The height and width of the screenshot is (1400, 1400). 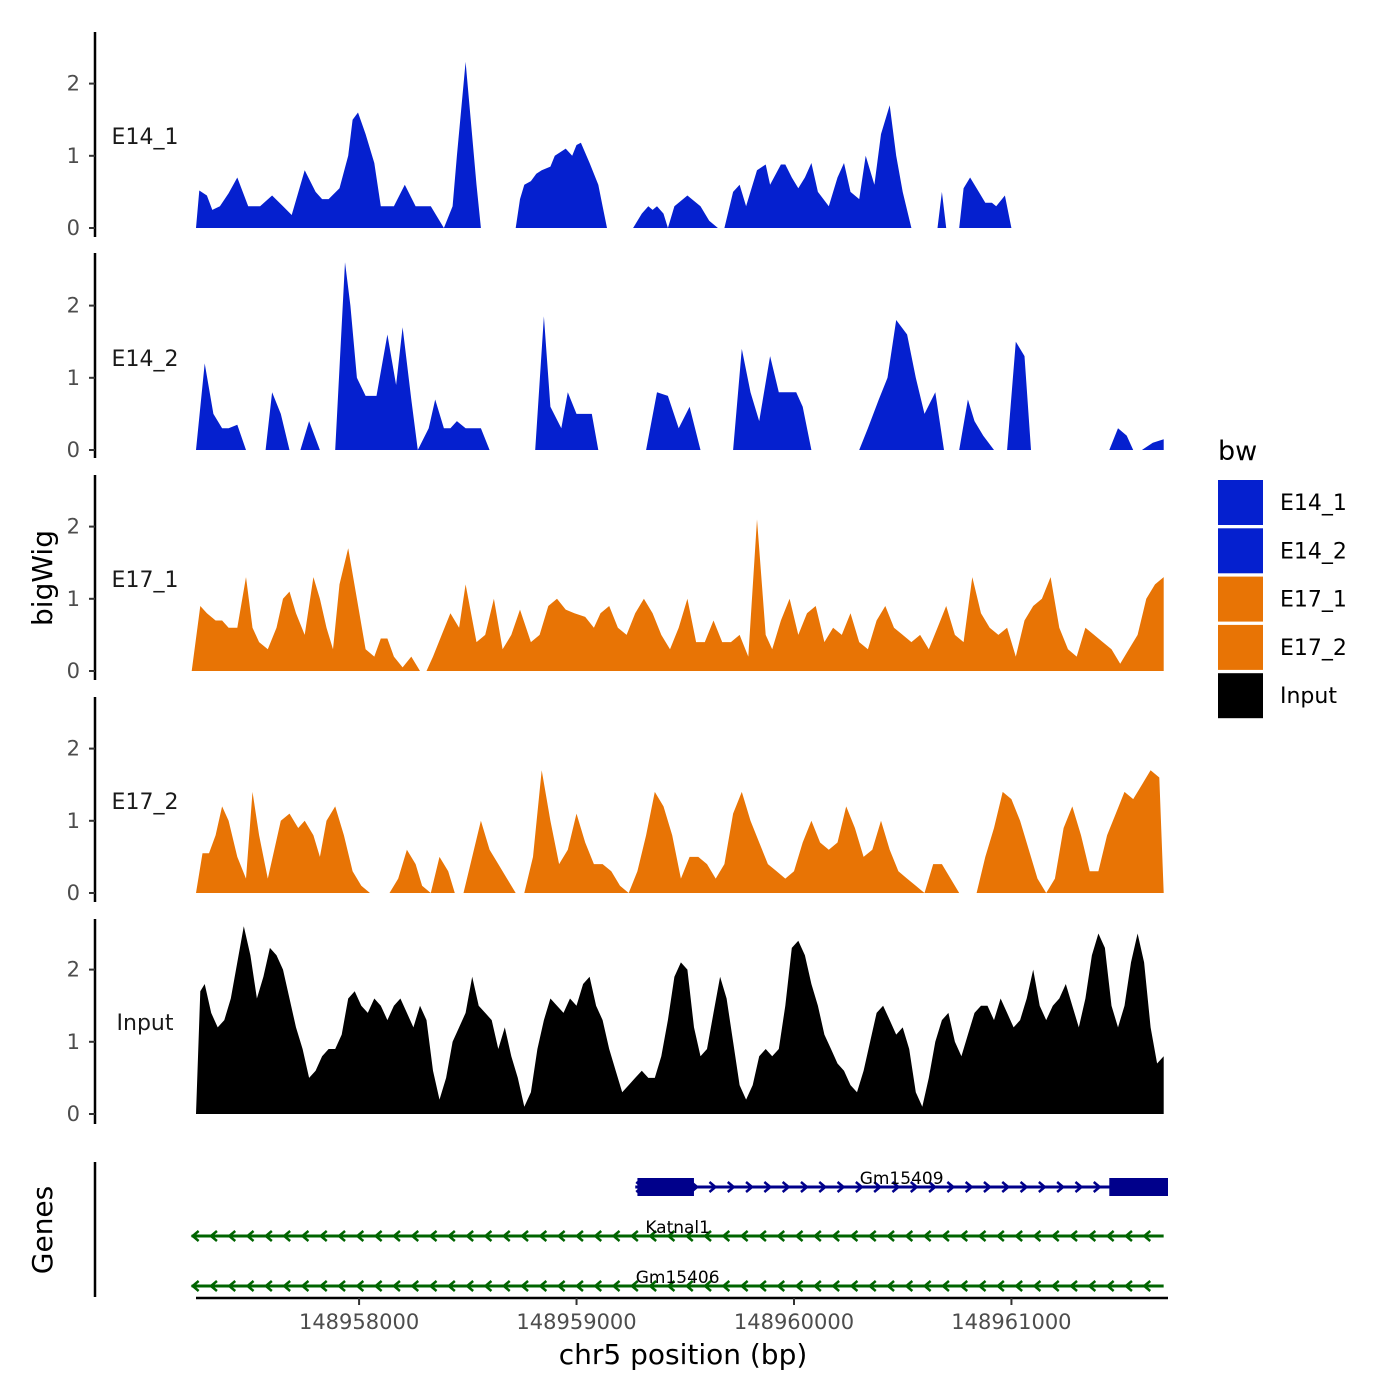 What do you see at coordinates (145, 802) in the screenshot?
I see `track-label-e17-2: E17_2` at bounding box center [145, 802].